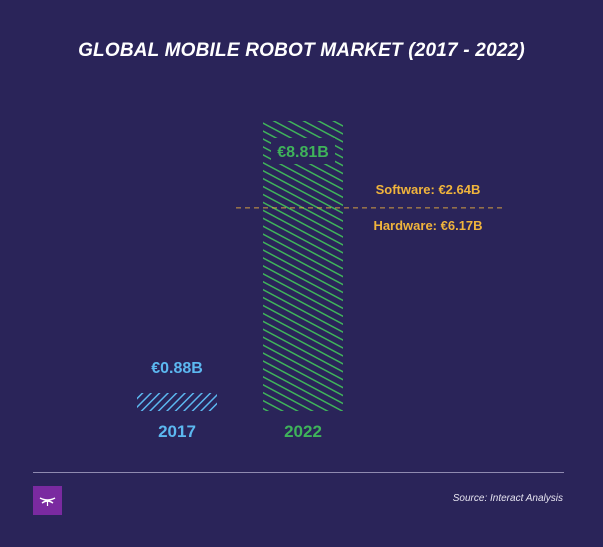 The width and height of the screenshot is (603, 547). I want to click on source-note: Source: Interact Analysis, so click(507, 498).